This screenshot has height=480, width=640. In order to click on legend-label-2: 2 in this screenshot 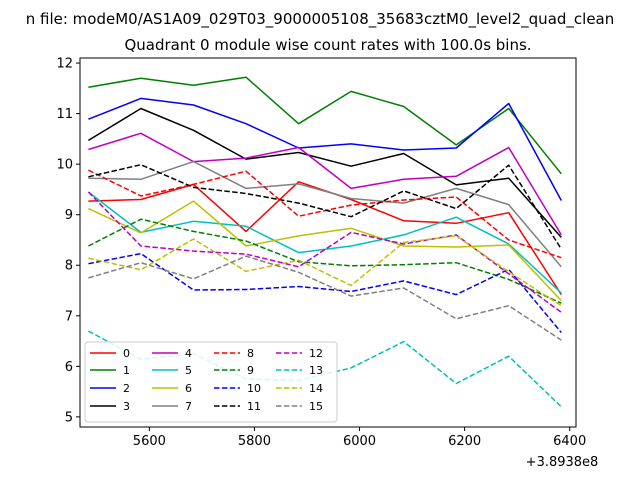, I will do `click(126, 388)`.